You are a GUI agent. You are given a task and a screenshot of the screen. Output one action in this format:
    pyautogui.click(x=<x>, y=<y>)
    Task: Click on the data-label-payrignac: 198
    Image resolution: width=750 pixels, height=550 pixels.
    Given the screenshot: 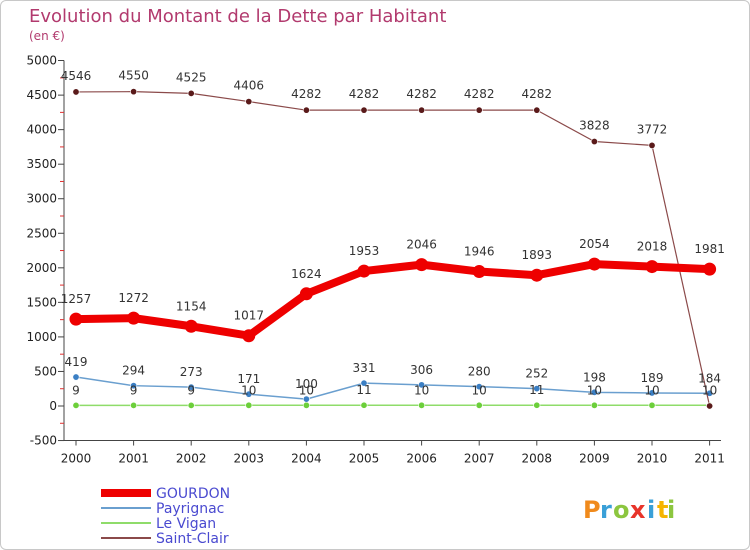 What is the action you would take?
    pyautogui.click(x=594, y=377)
    